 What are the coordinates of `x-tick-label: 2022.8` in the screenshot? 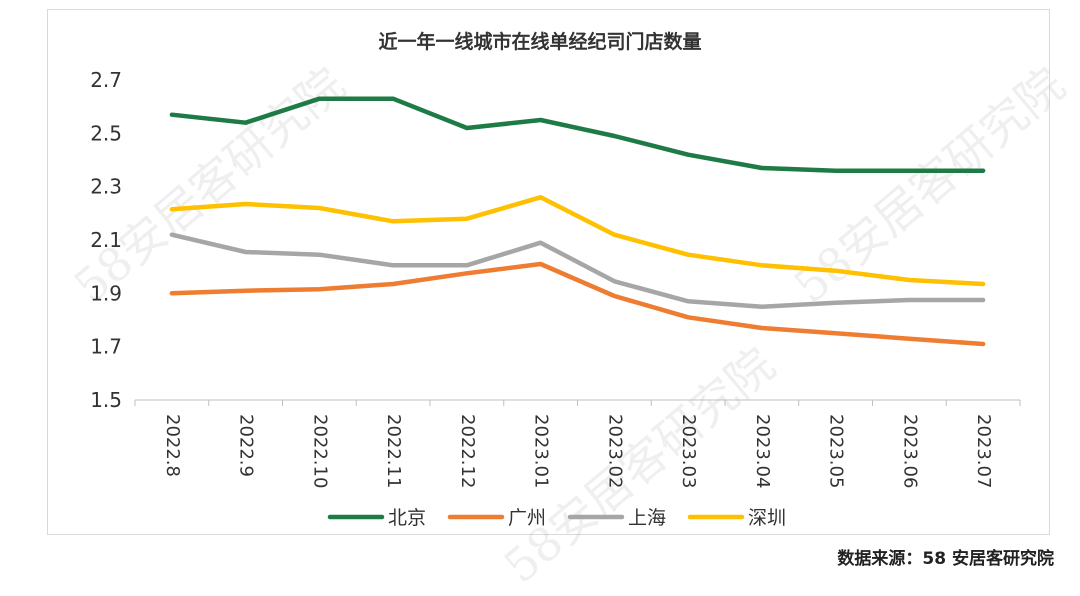 It's located at (172, 445).